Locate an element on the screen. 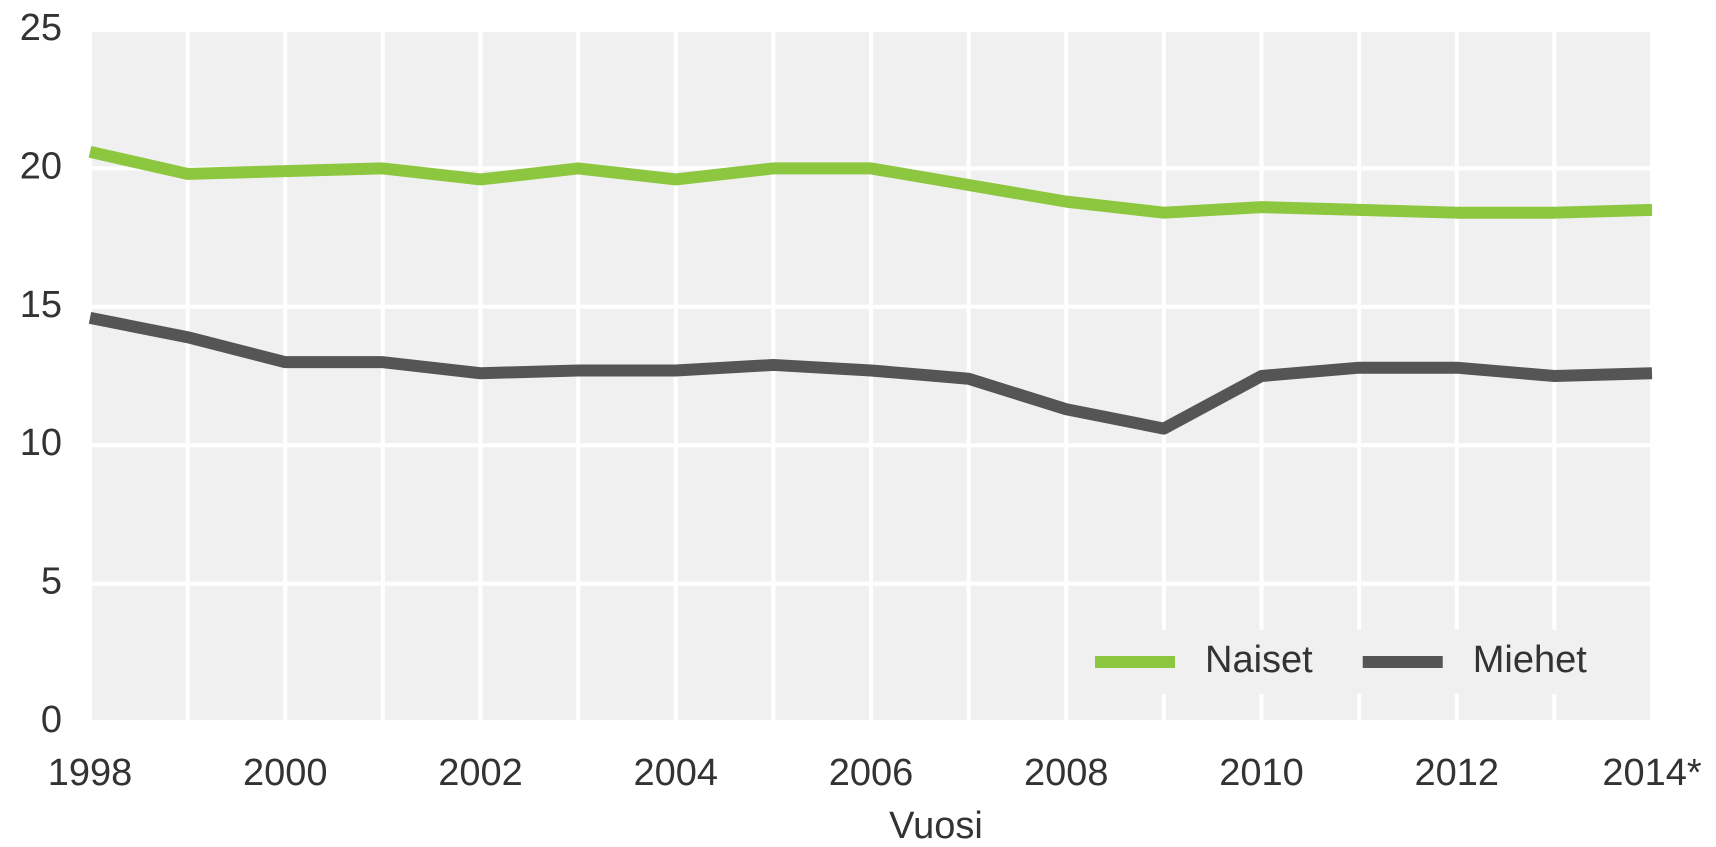 The image size is (1716, 847). y-tick-label: 10 is located at coordinates (41, 443).